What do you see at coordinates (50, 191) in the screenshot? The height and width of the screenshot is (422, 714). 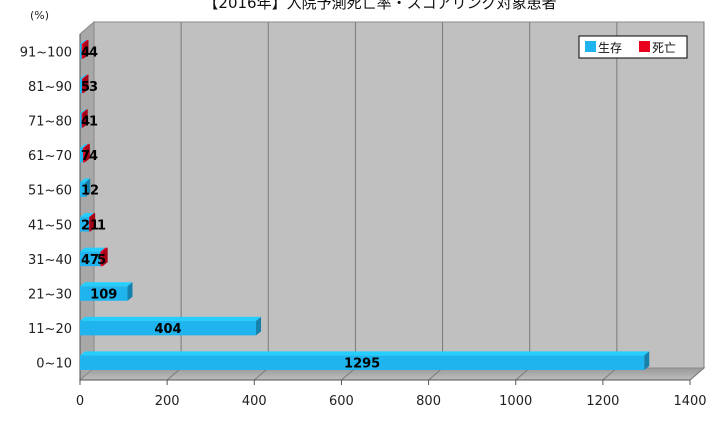 I see `y-tick-label: 51~60` at bounding box center [50, 191].